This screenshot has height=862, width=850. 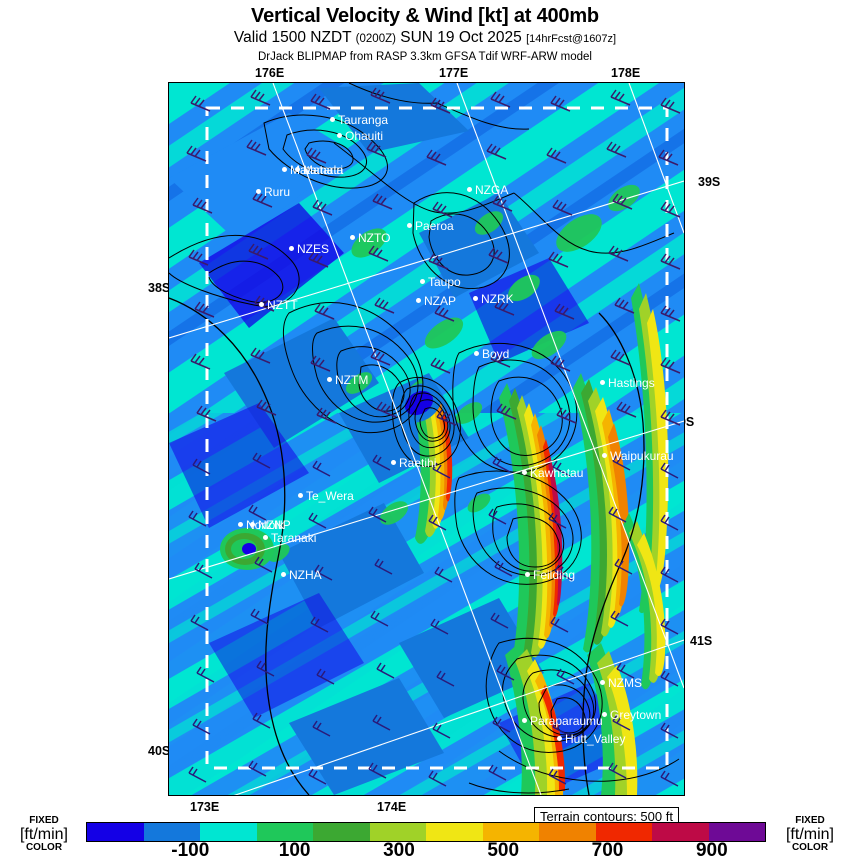 I want to click on colorbar-right-top: FIXED, so click(x=810, y=820).